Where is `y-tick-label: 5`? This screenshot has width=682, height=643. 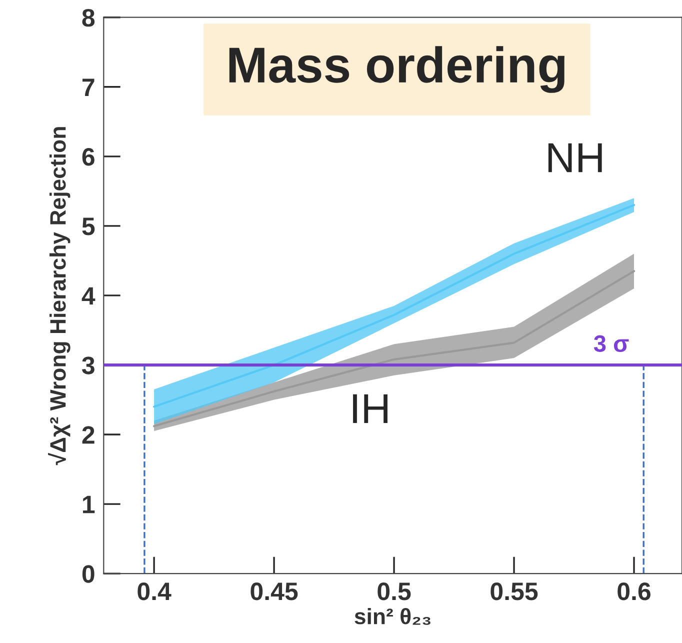 y-tick-label: 5 is located at coordinates (88, 227).